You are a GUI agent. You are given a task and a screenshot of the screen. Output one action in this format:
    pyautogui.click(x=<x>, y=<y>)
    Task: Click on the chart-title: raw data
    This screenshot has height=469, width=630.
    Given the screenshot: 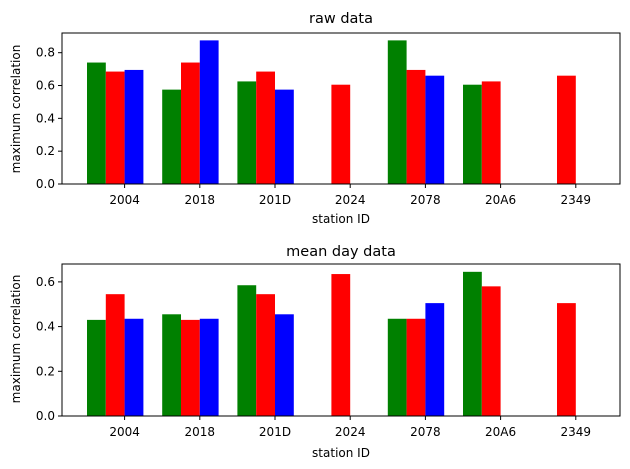 What is the action you would take?
    pyautogui.click(x=341, y=19)
    